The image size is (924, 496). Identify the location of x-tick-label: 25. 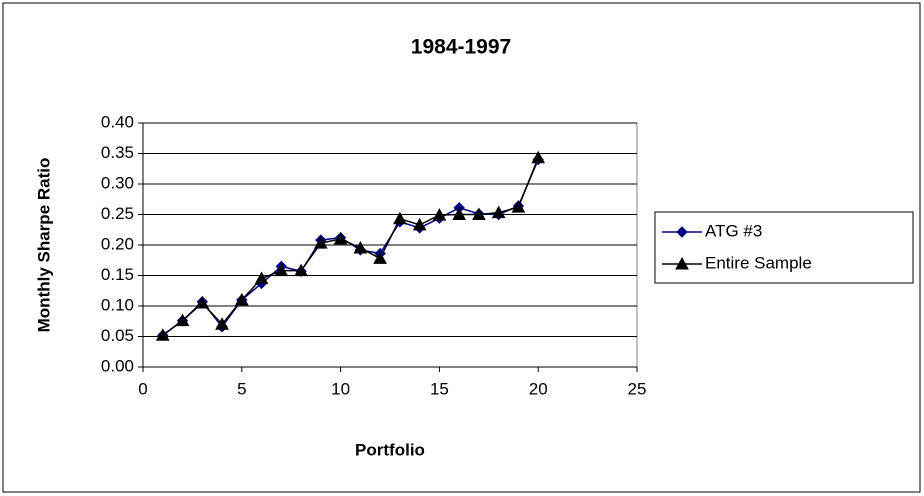
(637, 388).